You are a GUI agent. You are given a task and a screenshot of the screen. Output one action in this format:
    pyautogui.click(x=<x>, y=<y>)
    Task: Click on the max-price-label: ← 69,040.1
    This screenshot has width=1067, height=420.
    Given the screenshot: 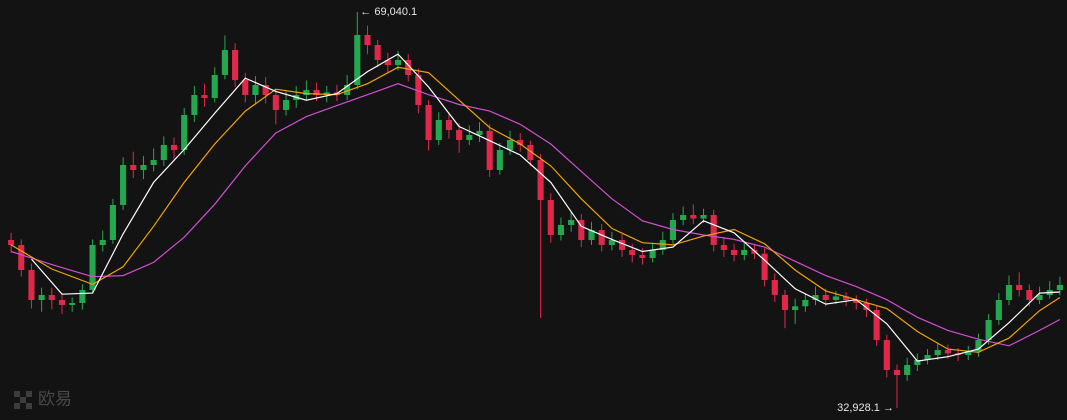 What is the action you would take?
    pyautogui.click(x=388, y=12)
    